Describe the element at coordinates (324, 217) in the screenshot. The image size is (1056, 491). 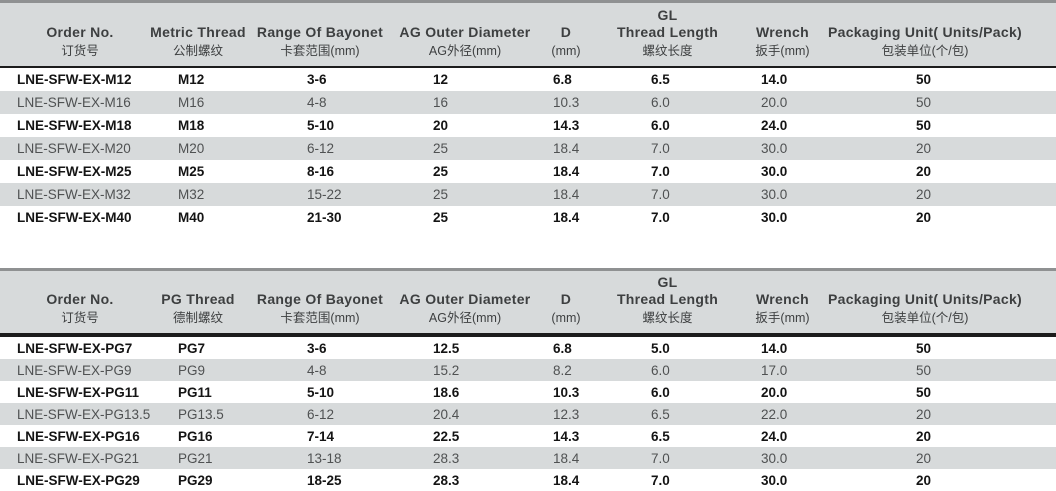
I see `cell-range-of-bayonet: 21-30` at that location.